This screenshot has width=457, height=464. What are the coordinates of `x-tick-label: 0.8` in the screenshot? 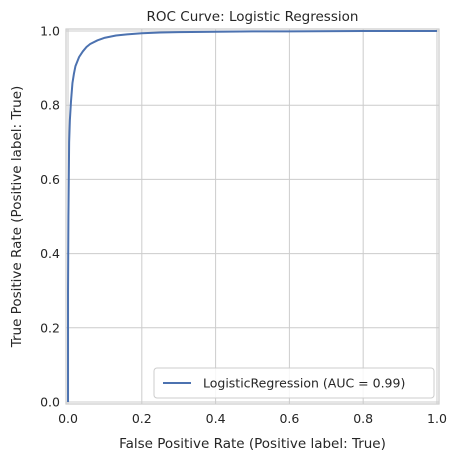 It's located at (363, 418).